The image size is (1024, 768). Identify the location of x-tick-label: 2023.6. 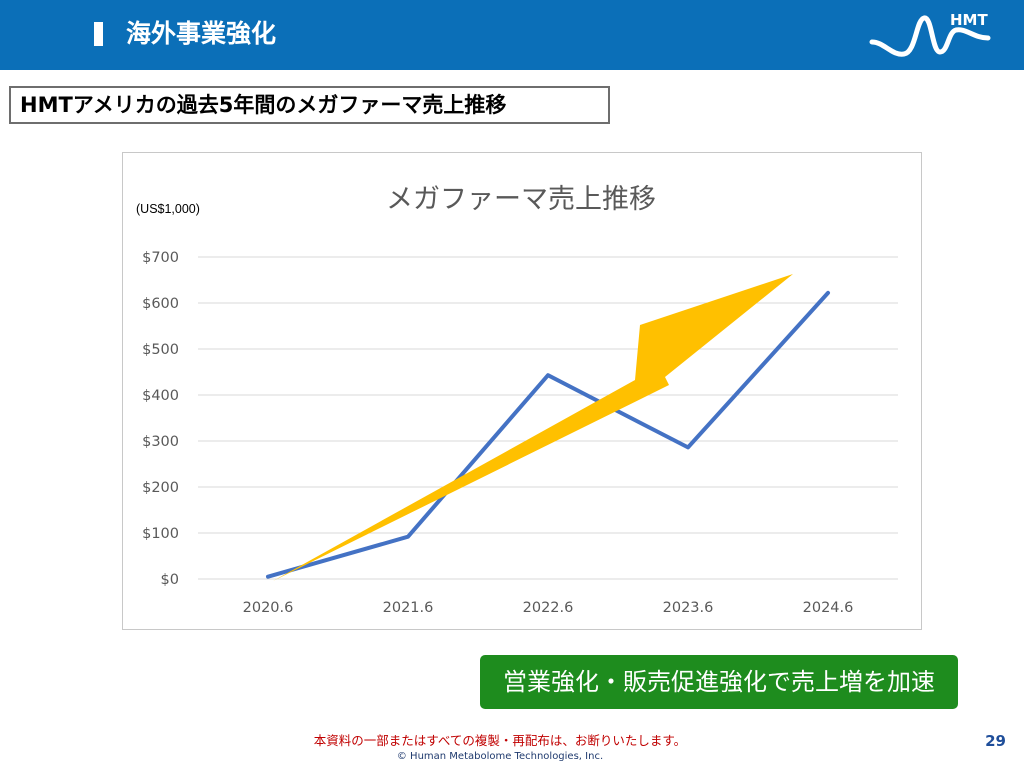
(688, 608).